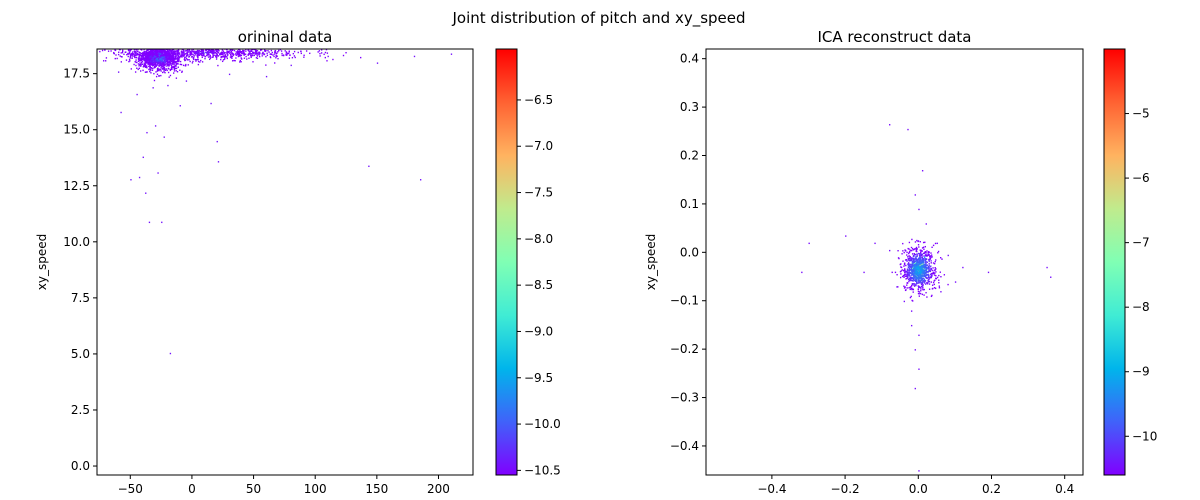 This screenshot has height=500, width=1200. Describe the element at coordinates (771, 489) in the screenshot. I see `x-tick-label: −0.4` at that location.